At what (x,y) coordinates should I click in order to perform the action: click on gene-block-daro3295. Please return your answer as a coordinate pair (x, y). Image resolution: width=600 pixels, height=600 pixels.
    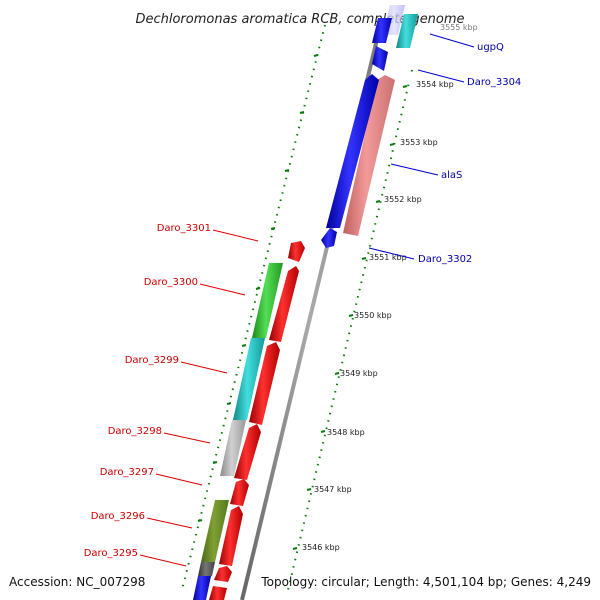
    Looking at the image, I should click on (206, 569).